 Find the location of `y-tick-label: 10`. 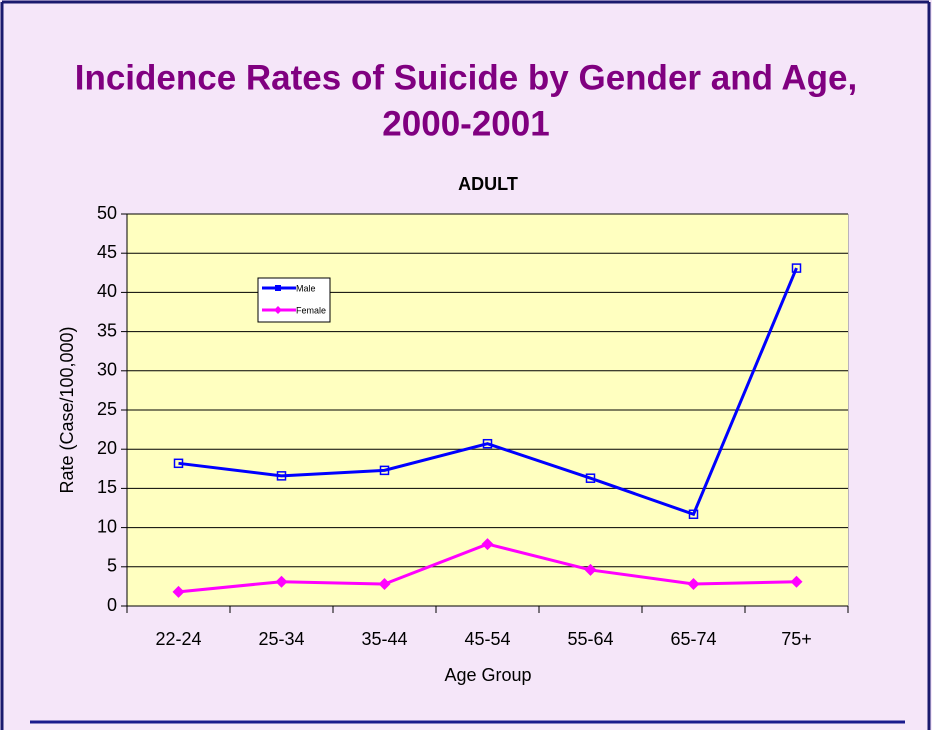

y-tick-label: 10 is located at coordinates (107, 526).